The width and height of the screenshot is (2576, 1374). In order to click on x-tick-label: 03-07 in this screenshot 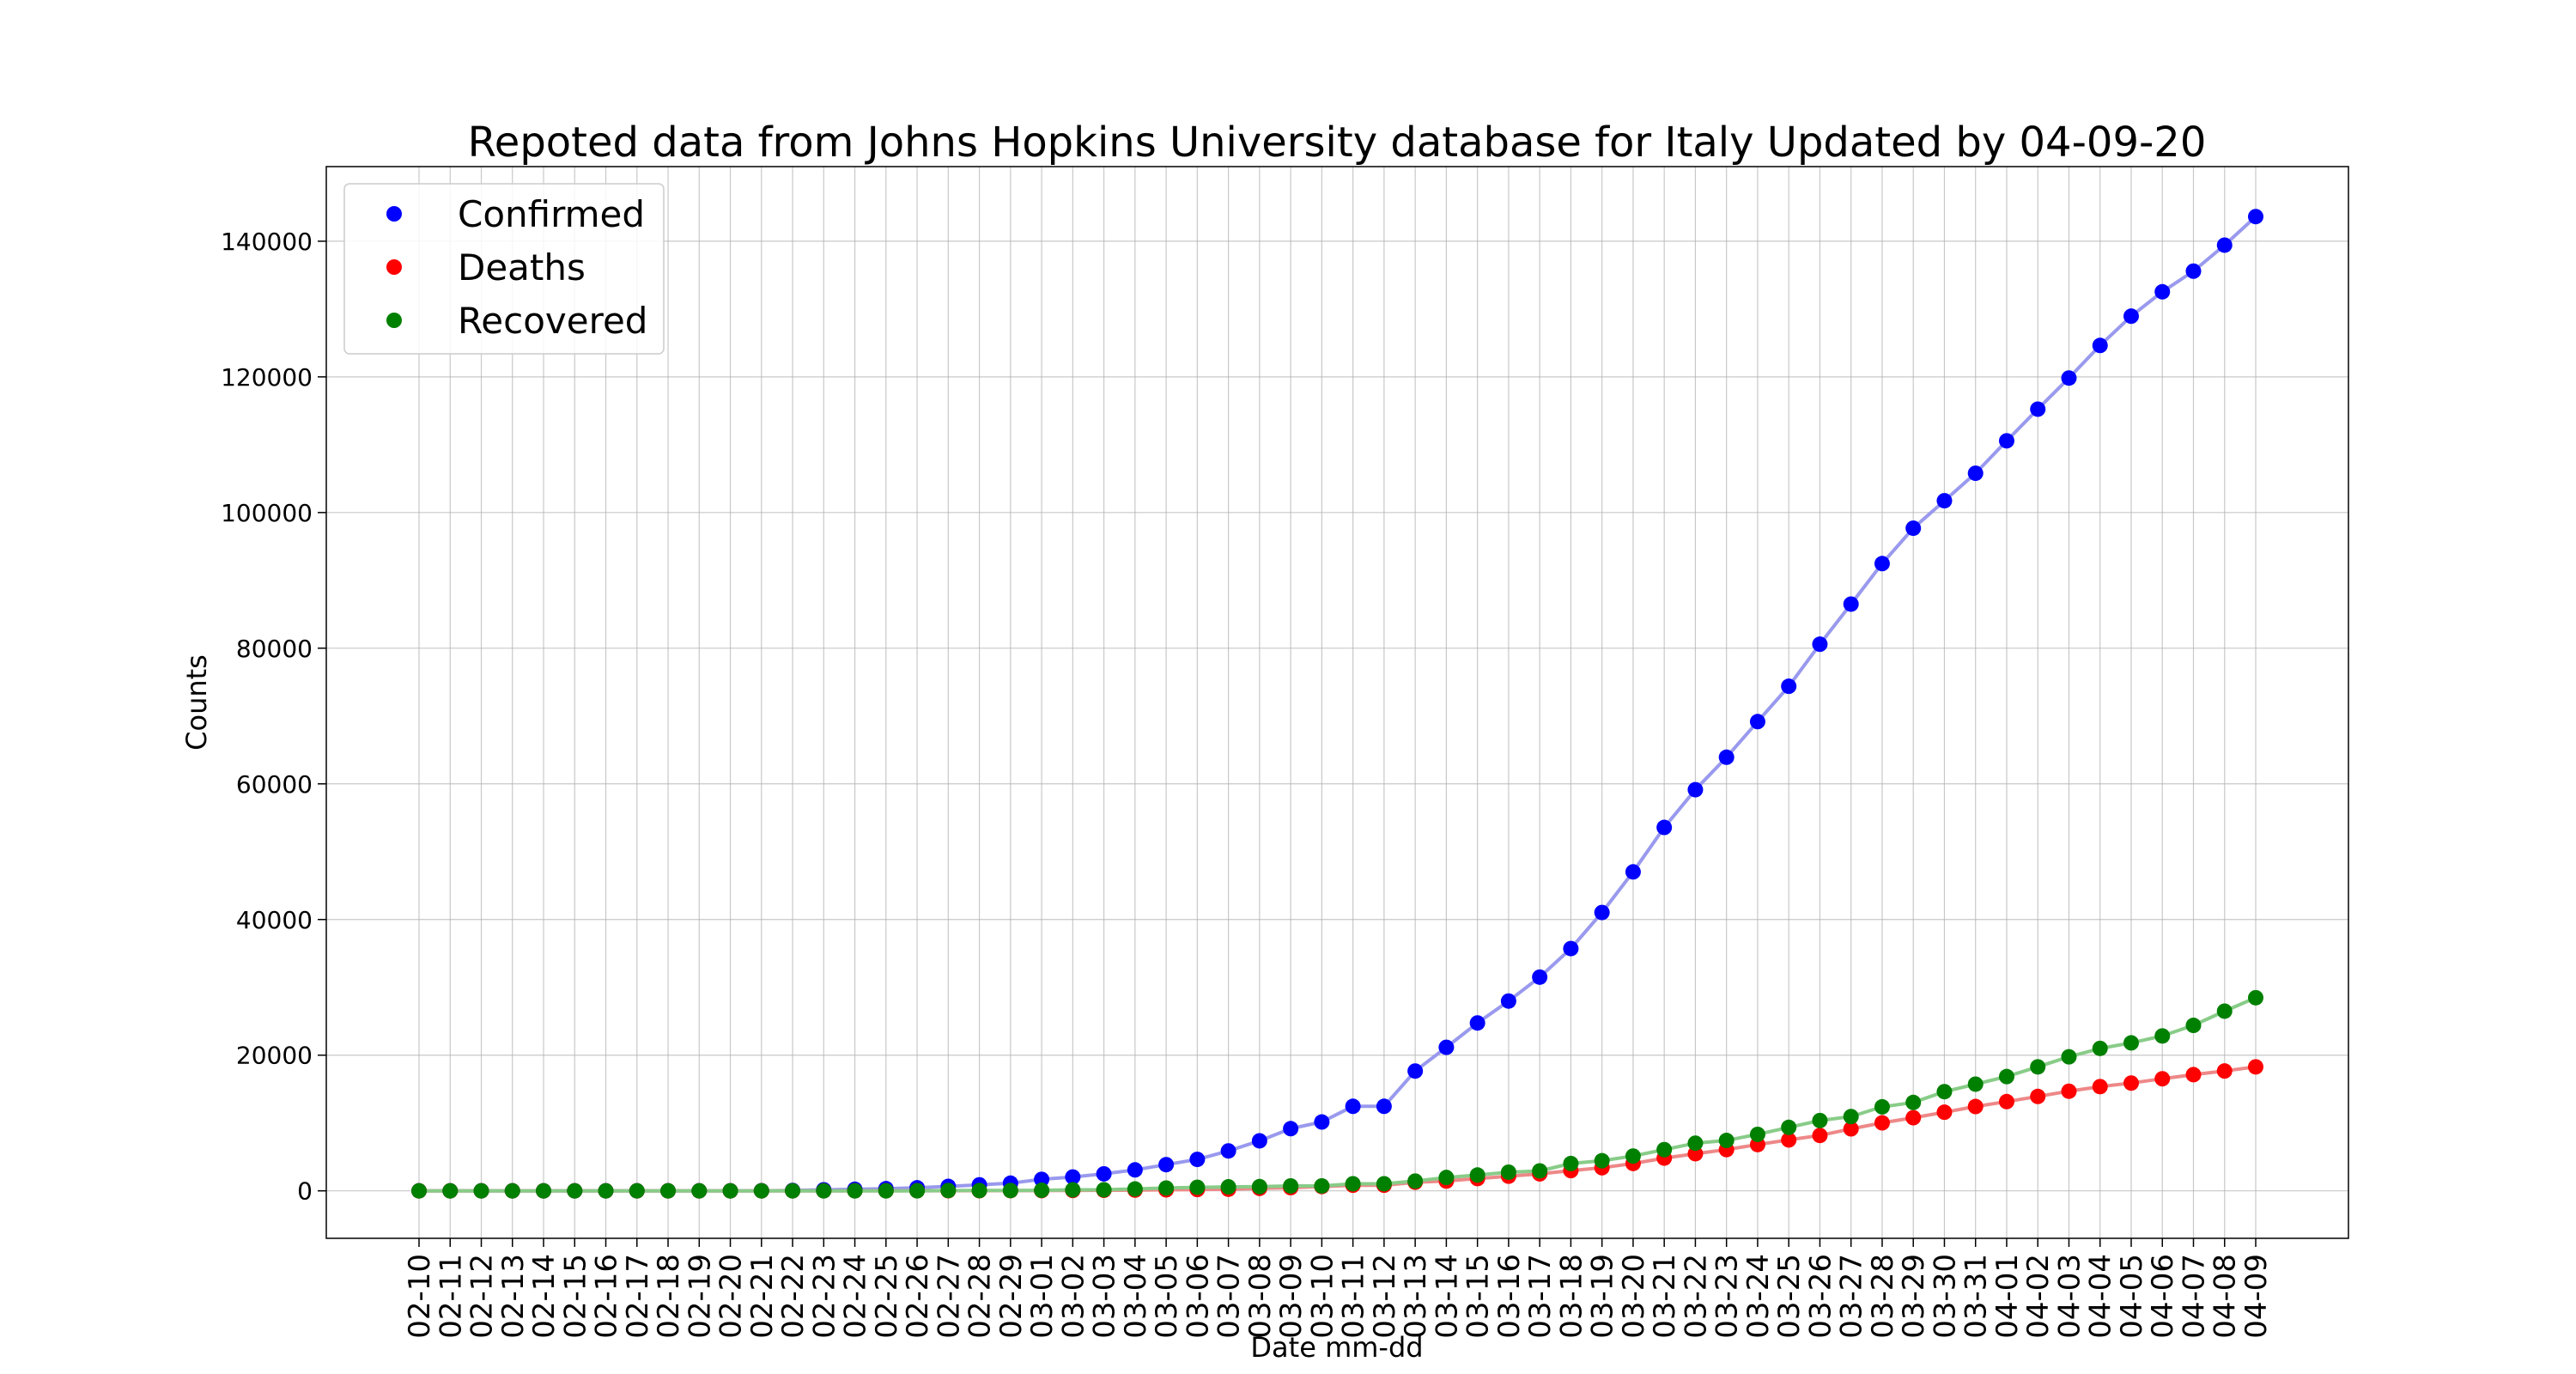, I will do `click(1229, 1296)`.